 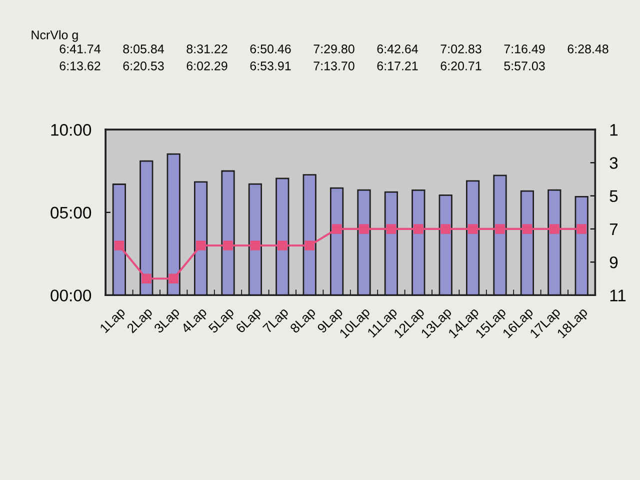 What do you see at coordinates (71, 296) in the screenshot?
I see `y-tick-label: 00:00` at bounding box center [71, 296].